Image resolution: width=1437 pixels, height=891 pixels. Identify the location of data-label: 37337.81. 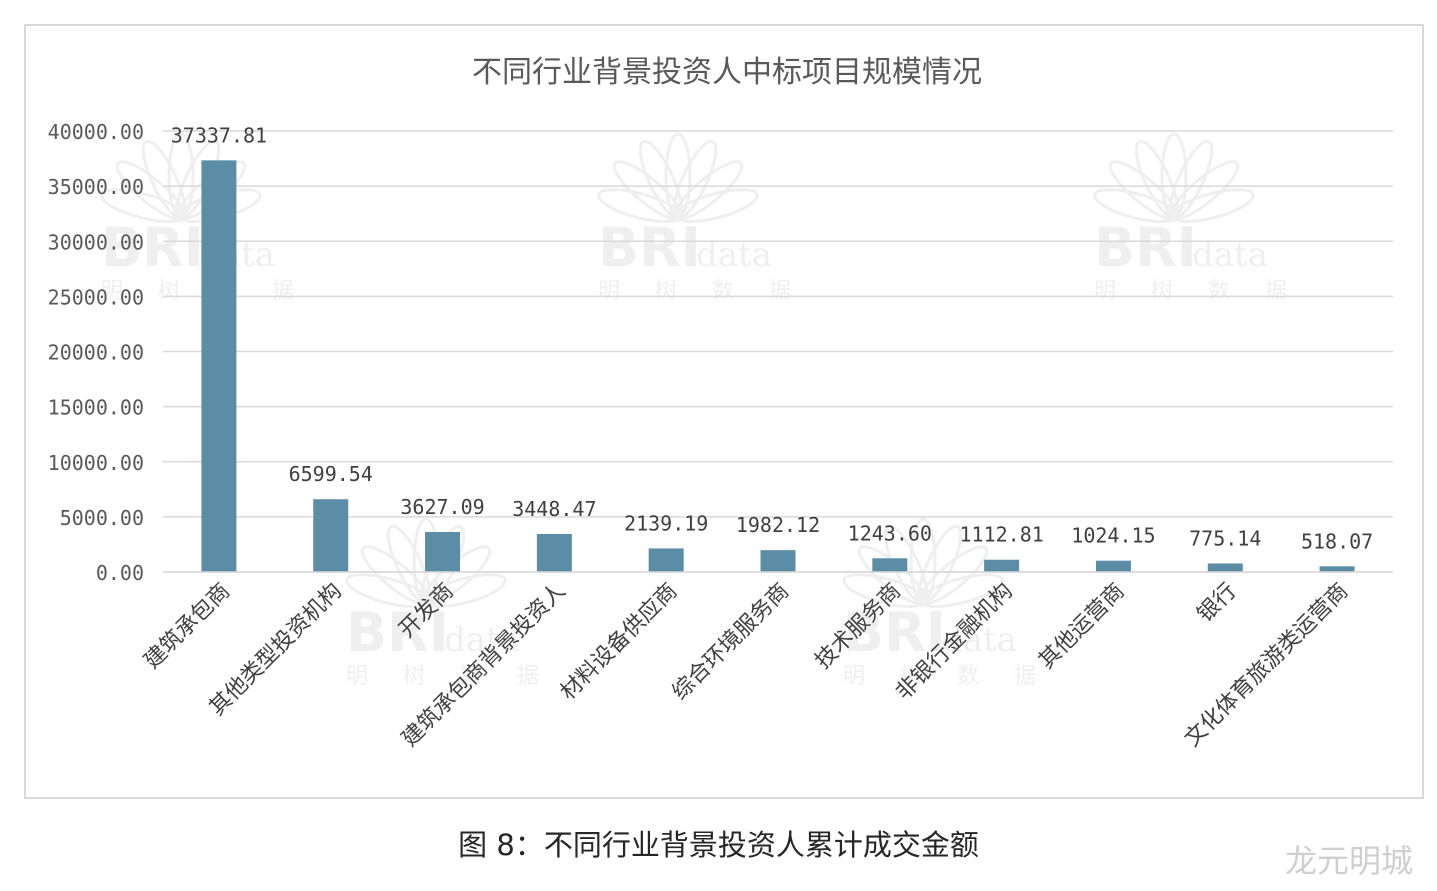
(219, 135).